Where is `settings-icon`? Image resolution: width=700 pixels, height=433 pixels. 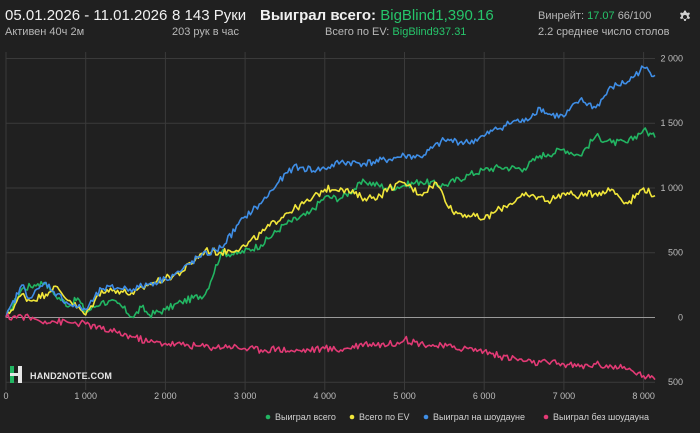 settings-icon is located at coordinates (685, 17).